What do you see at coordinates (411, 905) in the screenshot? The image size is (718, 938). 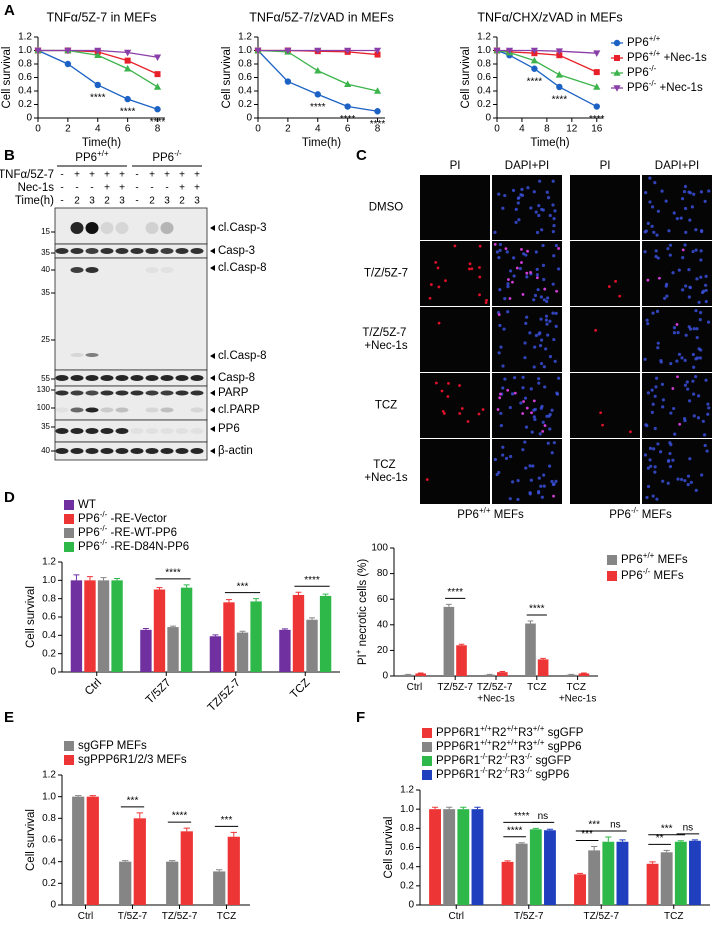 I see `y-tick-label: 0` at bounding box center [411, 905].